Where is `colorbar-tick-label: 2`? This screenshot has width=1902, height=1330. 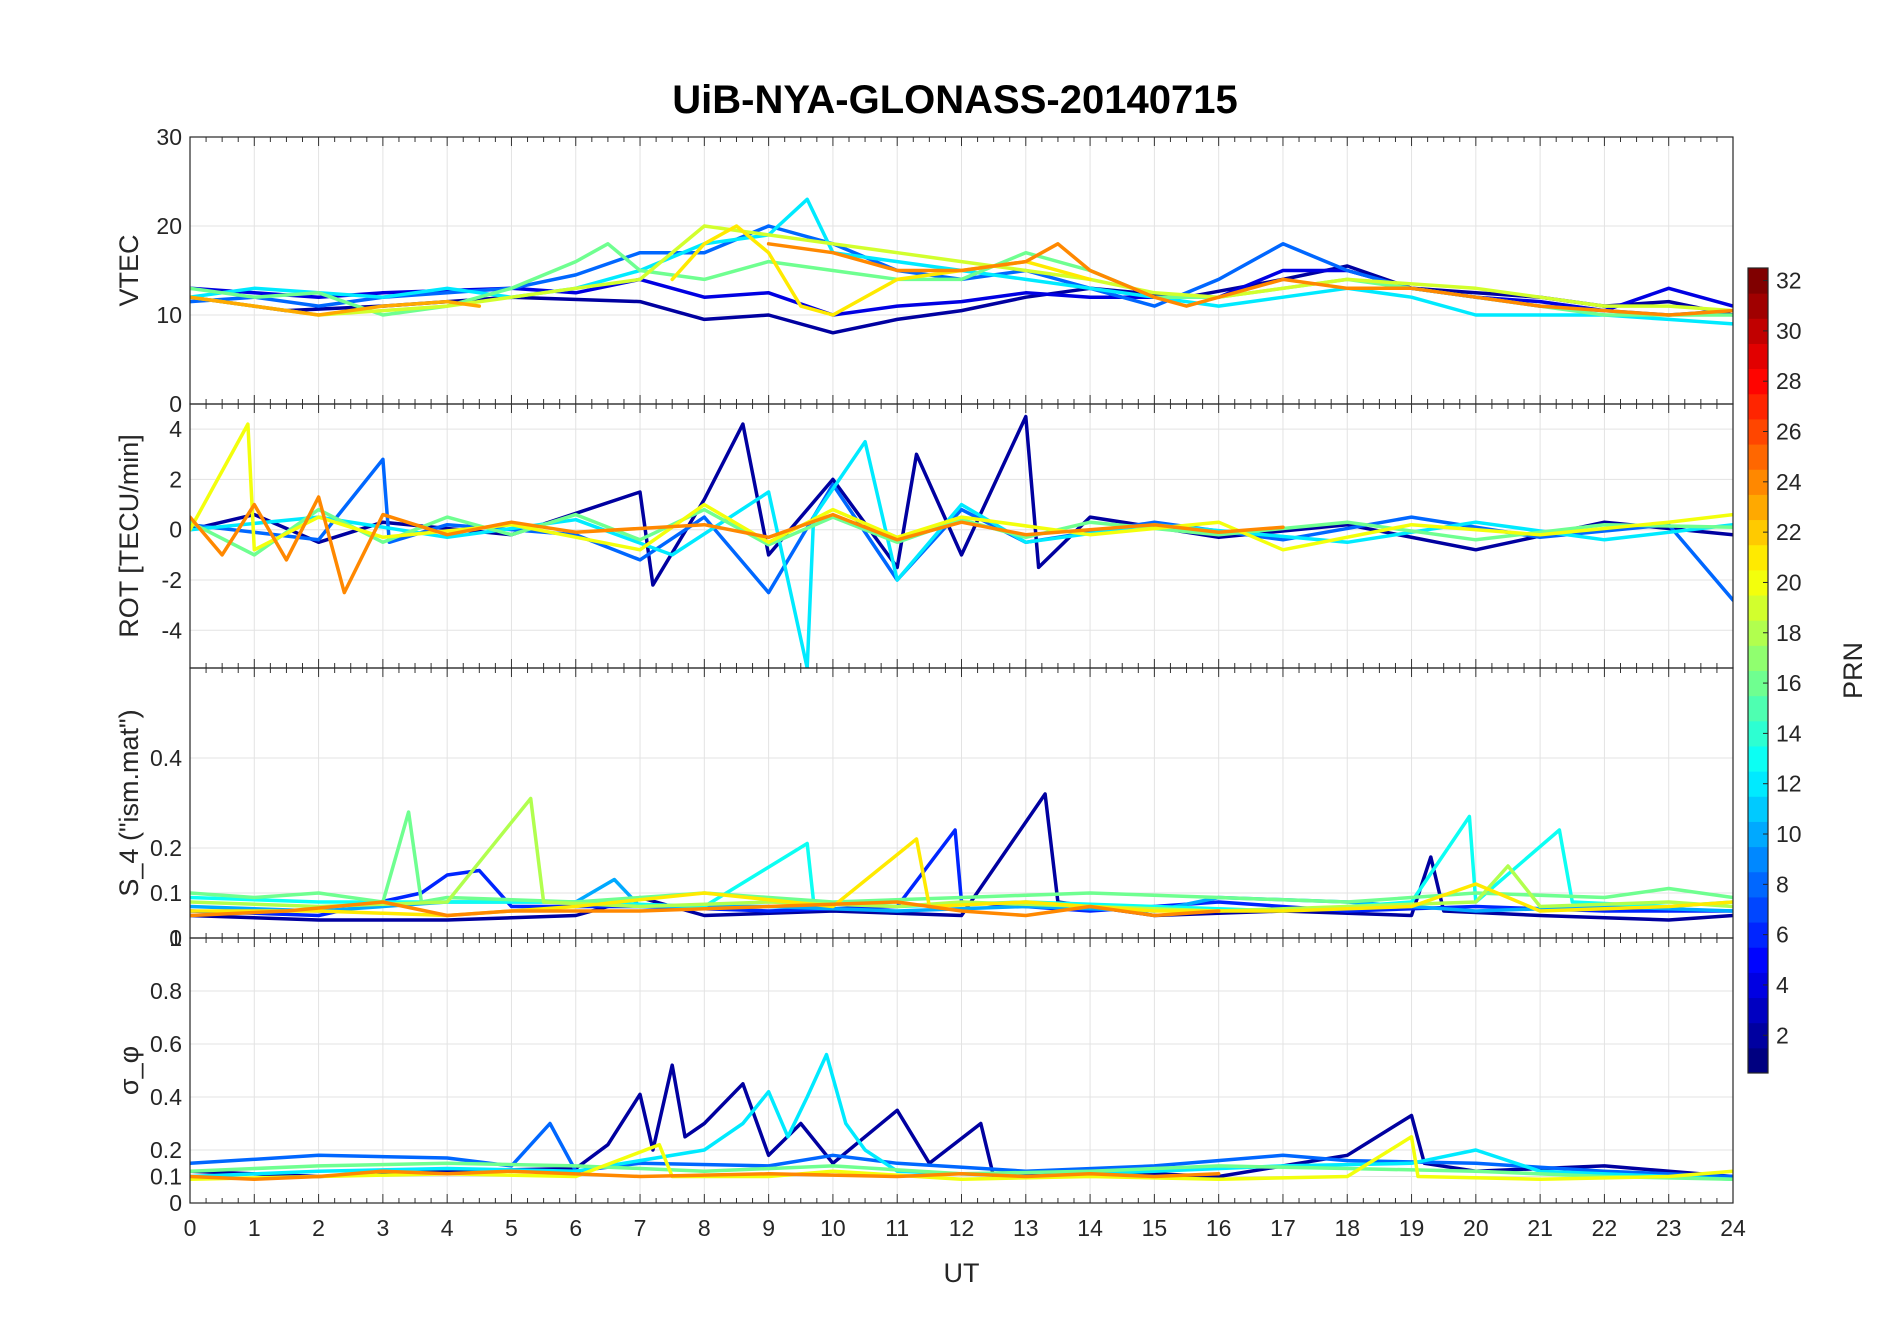
colorbar-tick-label: 2 is located at coordinates (1782, 1035).